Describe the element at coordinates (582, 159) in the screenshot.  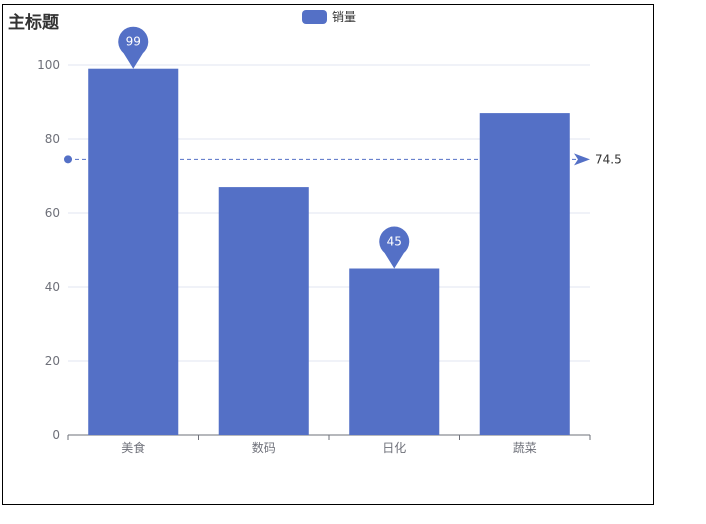
I see `mark-line-arrow` at that location.